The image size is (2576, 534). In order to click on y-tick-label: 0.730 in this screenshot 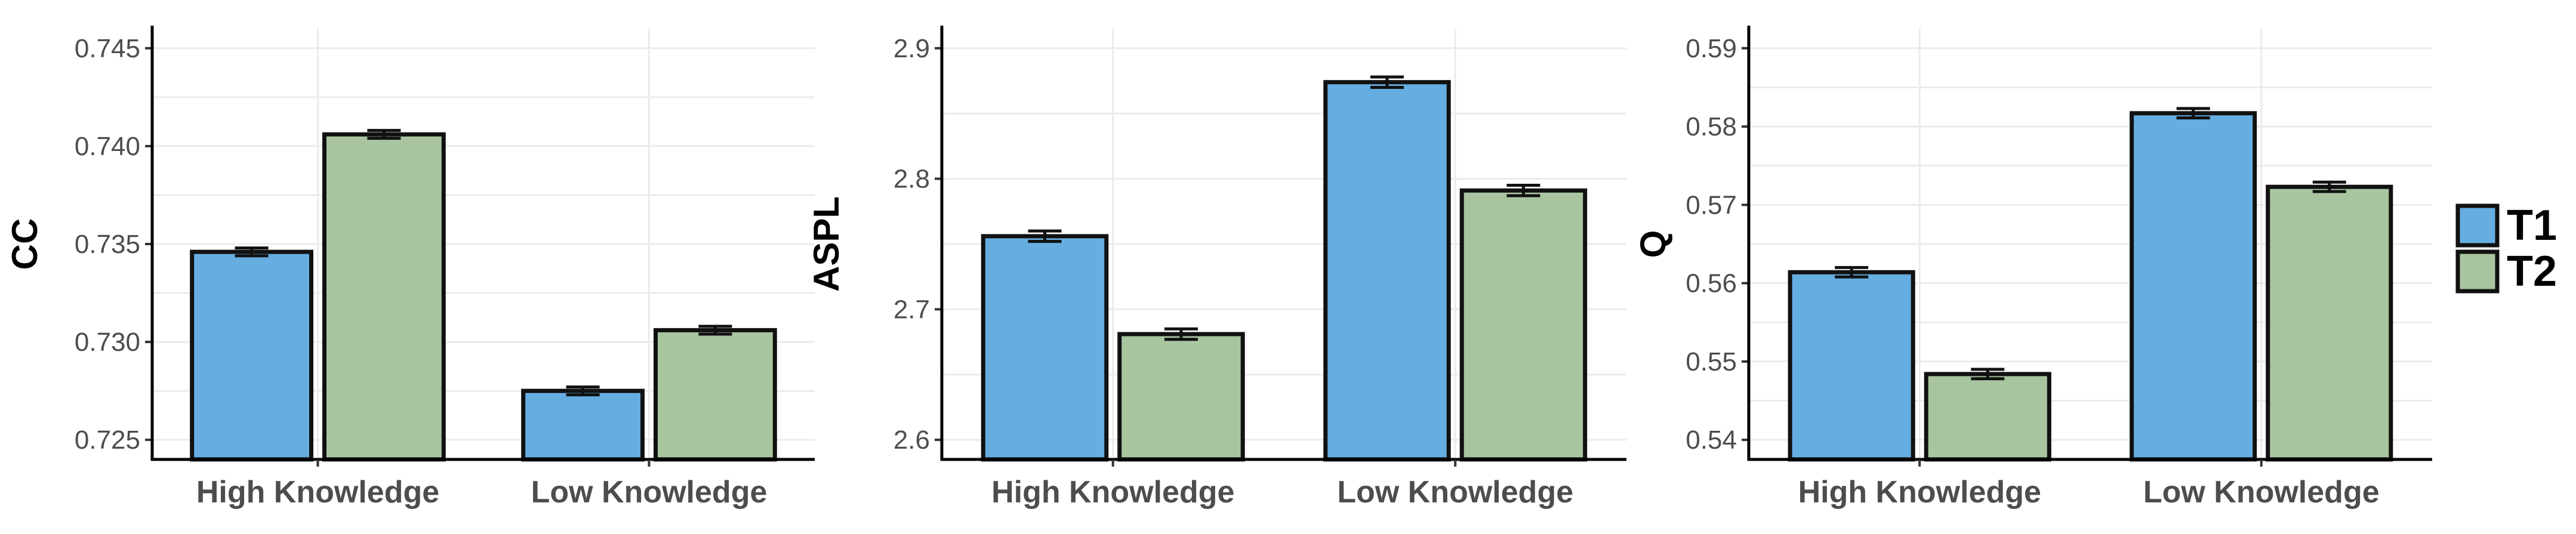, I will do `click(107, 342)`.